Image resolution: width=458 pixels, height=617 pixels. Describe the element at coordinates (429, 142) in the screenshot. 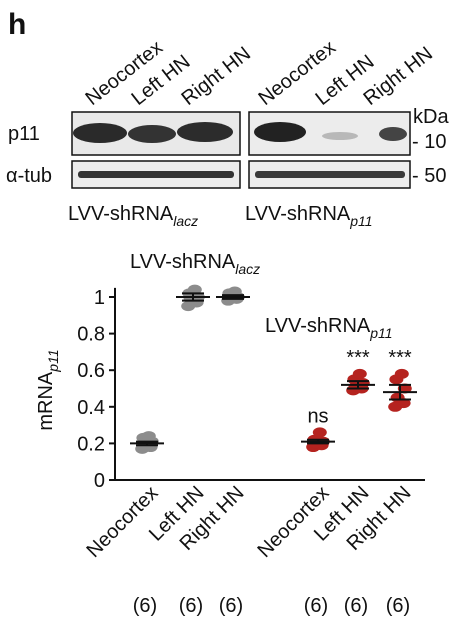

I see `blot-marker: - 10` at that location.